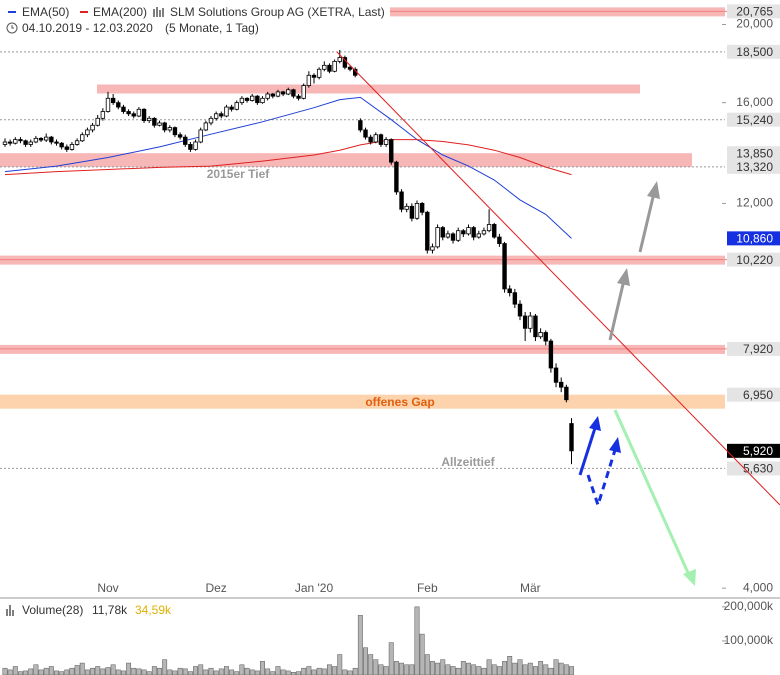  I want to click on clock-hand, so click(12, 27).